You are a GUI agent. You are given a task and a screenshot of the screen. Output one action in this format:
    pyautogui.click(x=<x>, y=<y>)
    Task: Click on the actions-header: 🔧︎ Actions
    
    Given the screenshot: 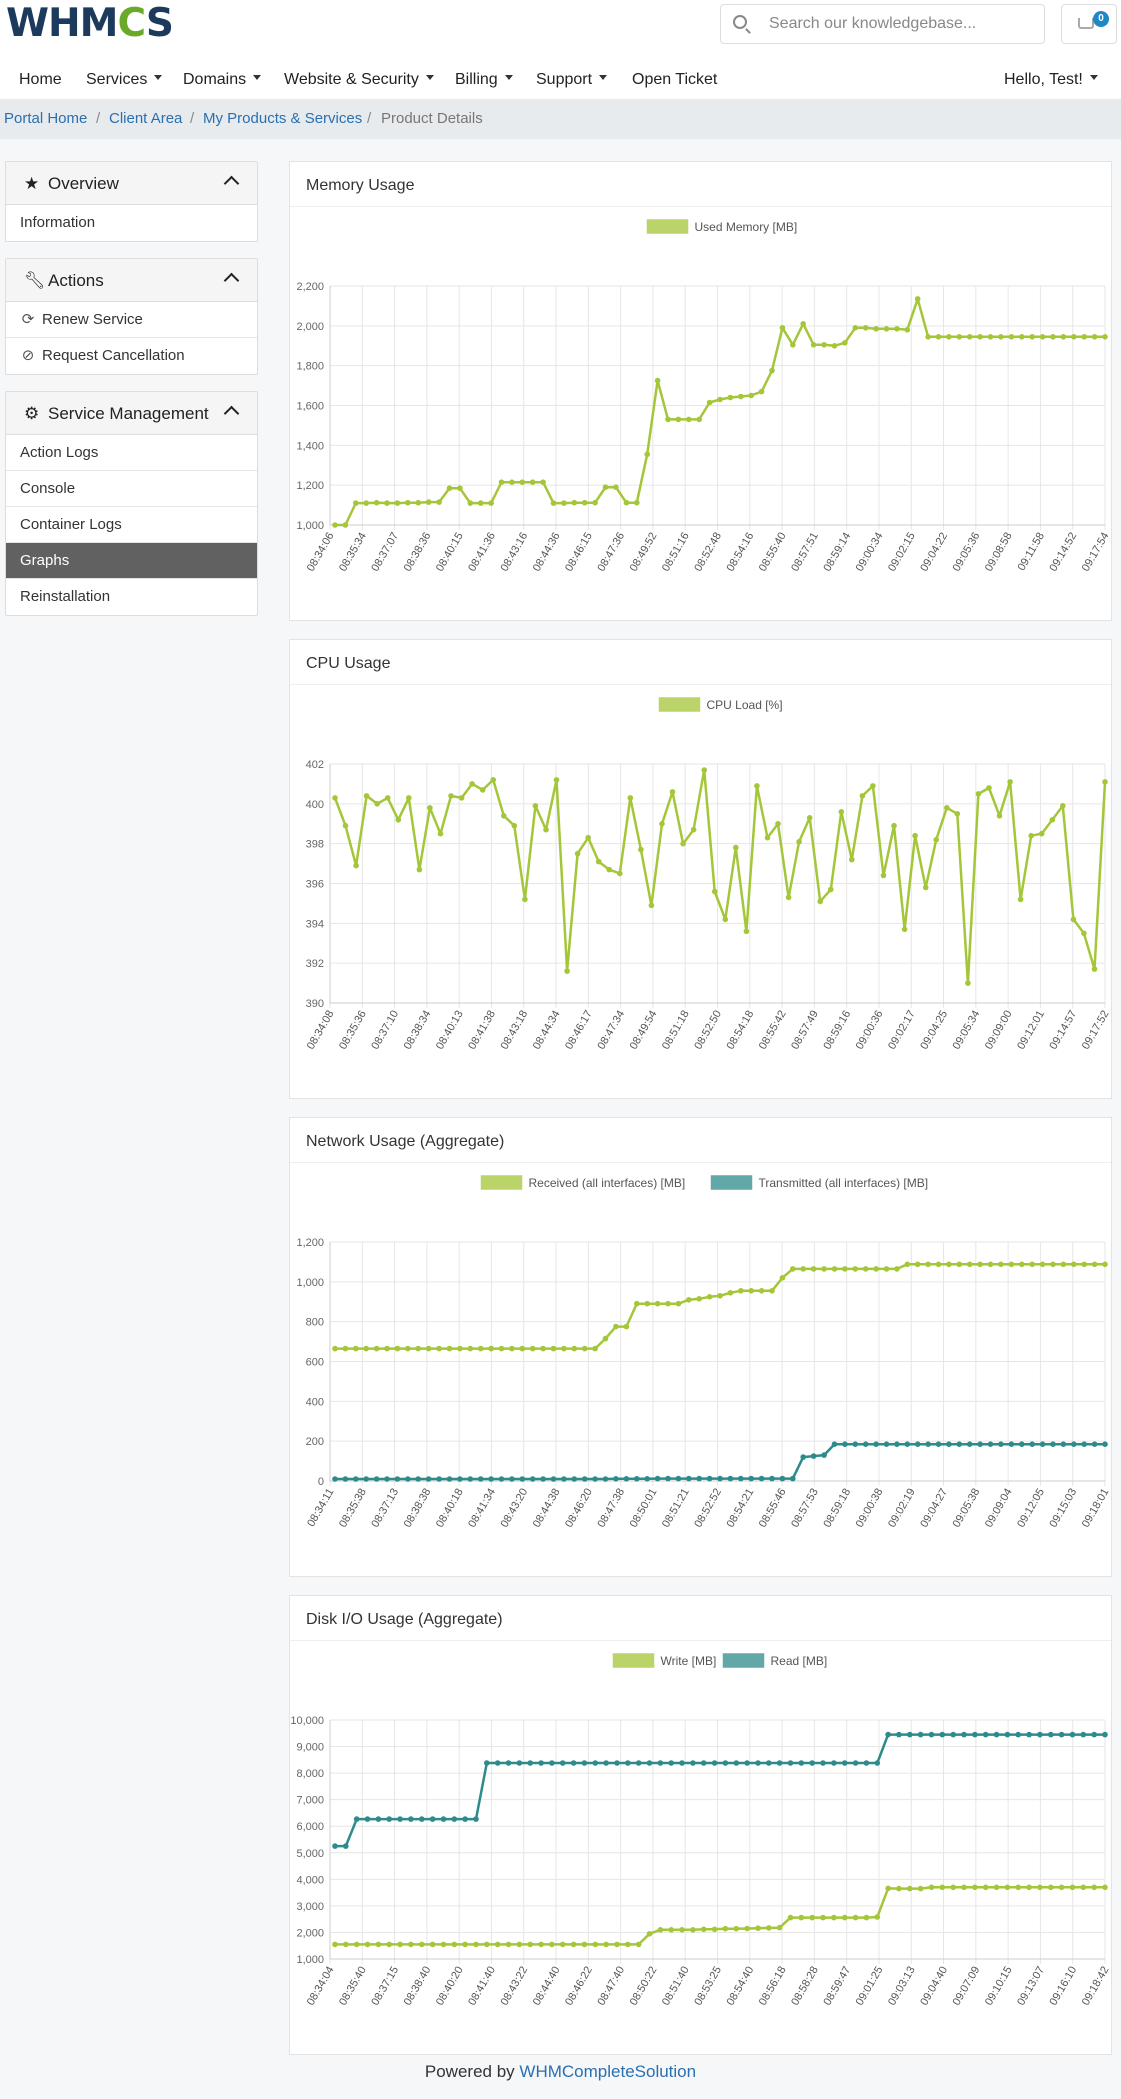 What is the action you would take?
    pyautogui.click(x=131, y=280)
    